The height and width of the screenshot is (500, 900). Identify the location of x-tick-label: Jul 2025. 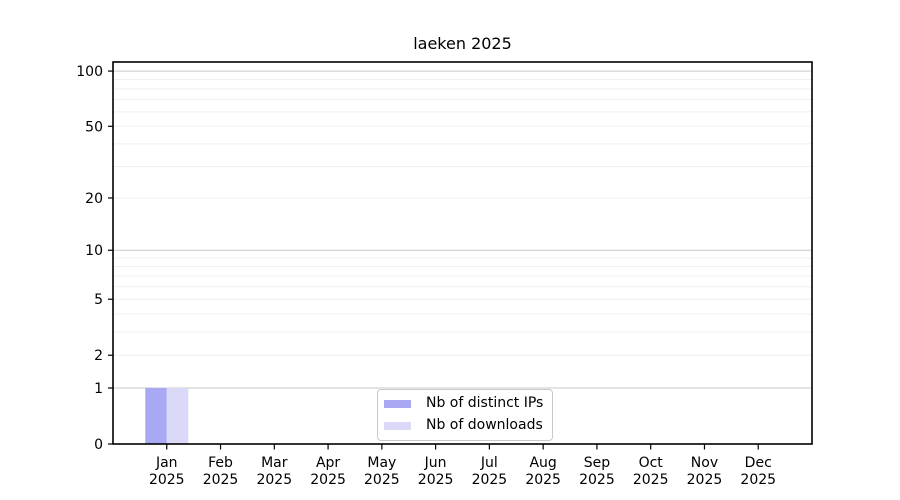
(490, 471).